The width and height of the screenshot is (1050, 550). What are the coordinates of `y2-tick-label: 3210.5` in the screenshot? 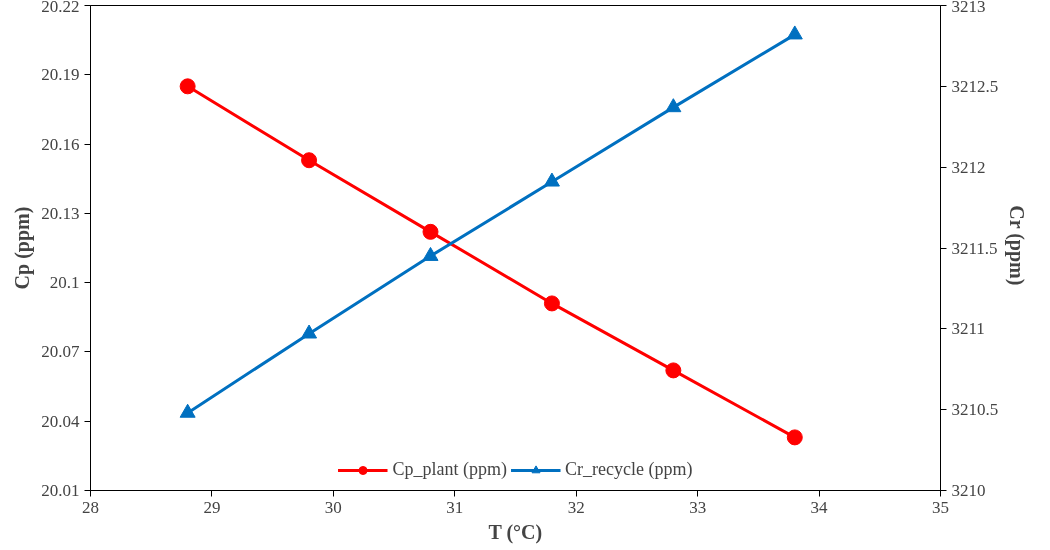 It's located at (975, 410).